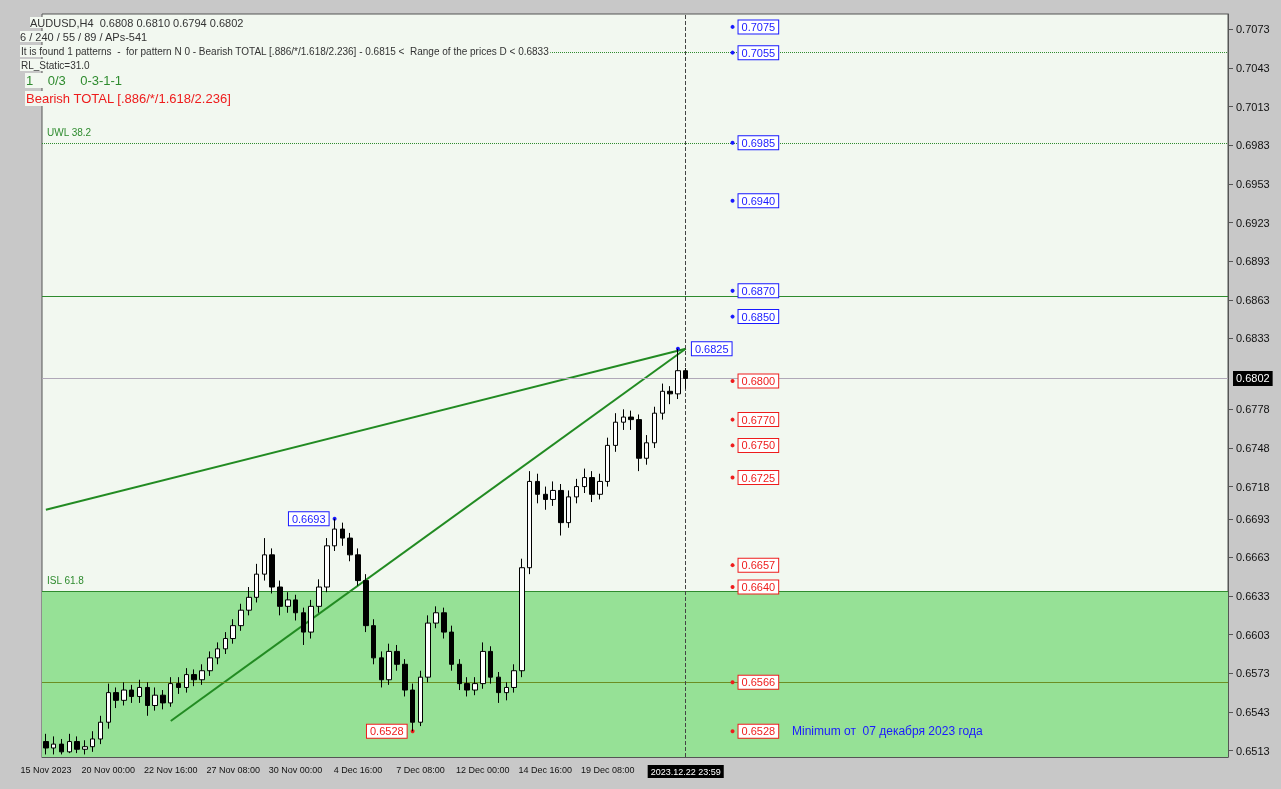 This screenshot has height=789, width=1281. I want to click on text: 6 / 240 / 55 / 89 / APs-541, so click(84, 36).